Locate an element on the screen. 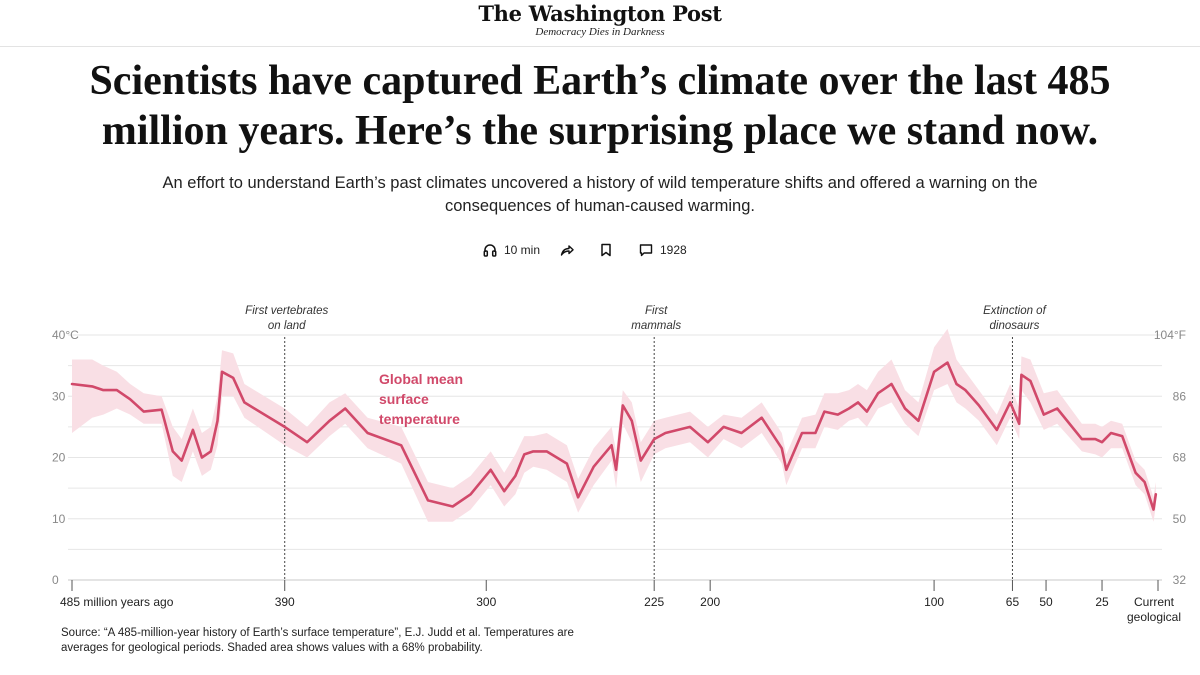  y-tick-label-fahrenheit: 104°F is located at coordinates (1170, 335).